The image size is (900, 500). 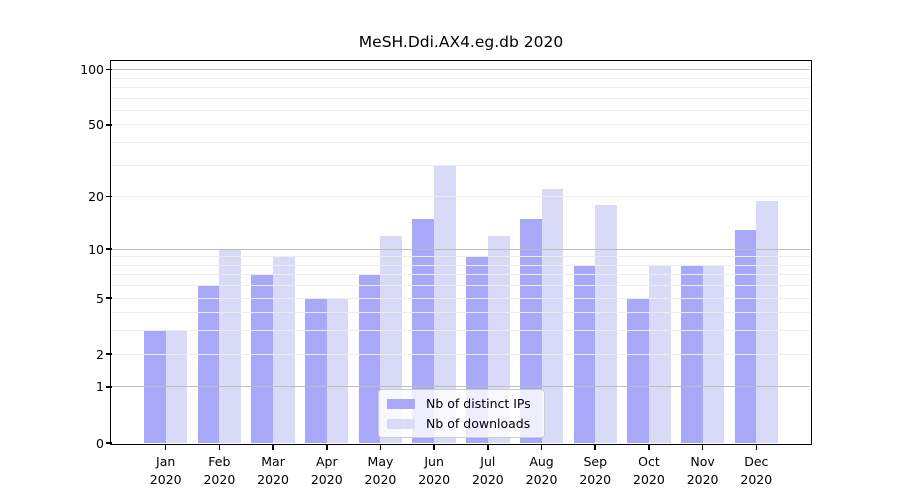 What do you see at coordinates (488, 470) in the screenshot?
I see `x-tick-label-jul: Jul 2020` at bounding box center [488, 470].